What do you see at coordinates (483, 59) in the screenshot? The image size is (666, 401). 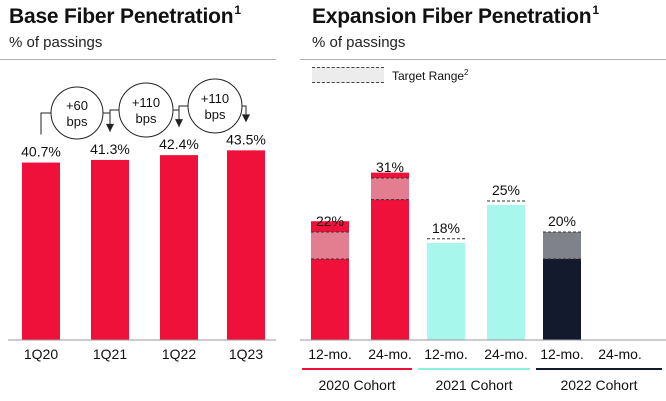 I see `right-divider` at bounding box center [483, 59].